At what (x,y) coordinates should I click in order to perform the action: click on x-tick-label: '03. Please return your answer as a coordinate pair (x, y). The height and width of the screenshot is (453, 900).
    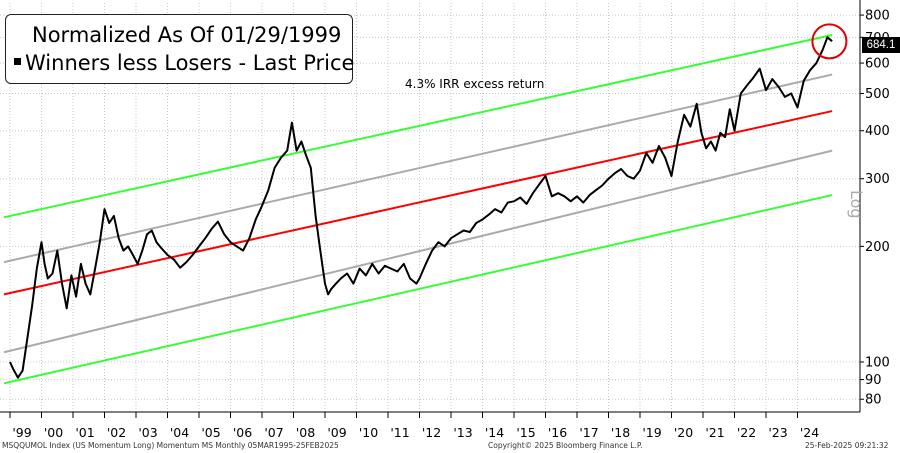
    Looking at the image, I should click on (147, 432).